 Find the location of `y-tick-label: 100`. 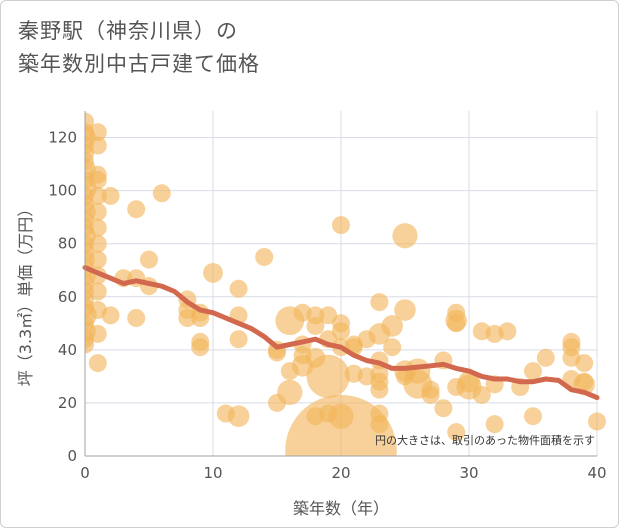

y-tick-label: 100 is located at coordinates (62, 191).